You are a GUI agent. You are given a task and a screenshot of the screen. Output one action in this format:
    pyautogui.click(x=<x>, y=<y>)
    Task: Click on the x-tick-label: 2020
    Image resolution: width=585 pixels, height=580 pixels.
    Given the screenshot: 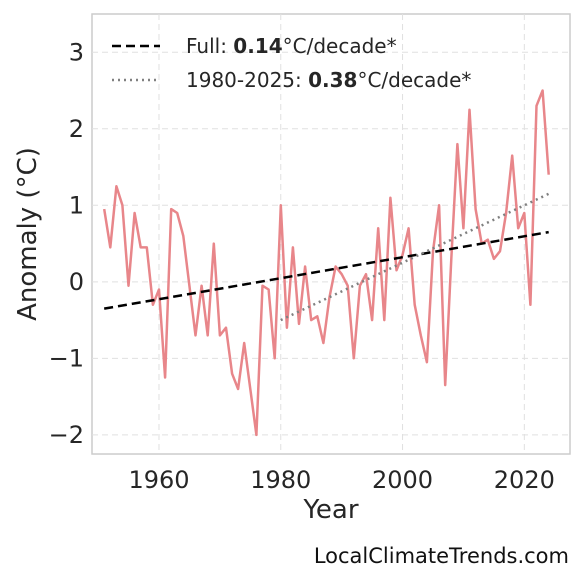 What is the action you would take?
    pyautogui.click(x=524, y=480)
    